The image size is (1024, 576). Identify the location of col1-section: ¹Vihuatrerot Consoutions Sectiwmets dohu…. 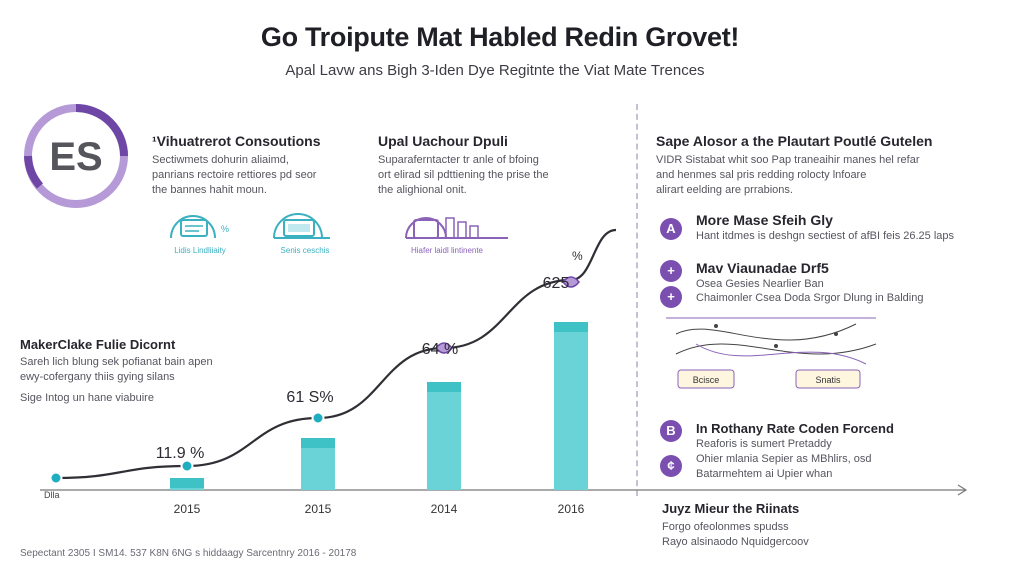
(252, 165).